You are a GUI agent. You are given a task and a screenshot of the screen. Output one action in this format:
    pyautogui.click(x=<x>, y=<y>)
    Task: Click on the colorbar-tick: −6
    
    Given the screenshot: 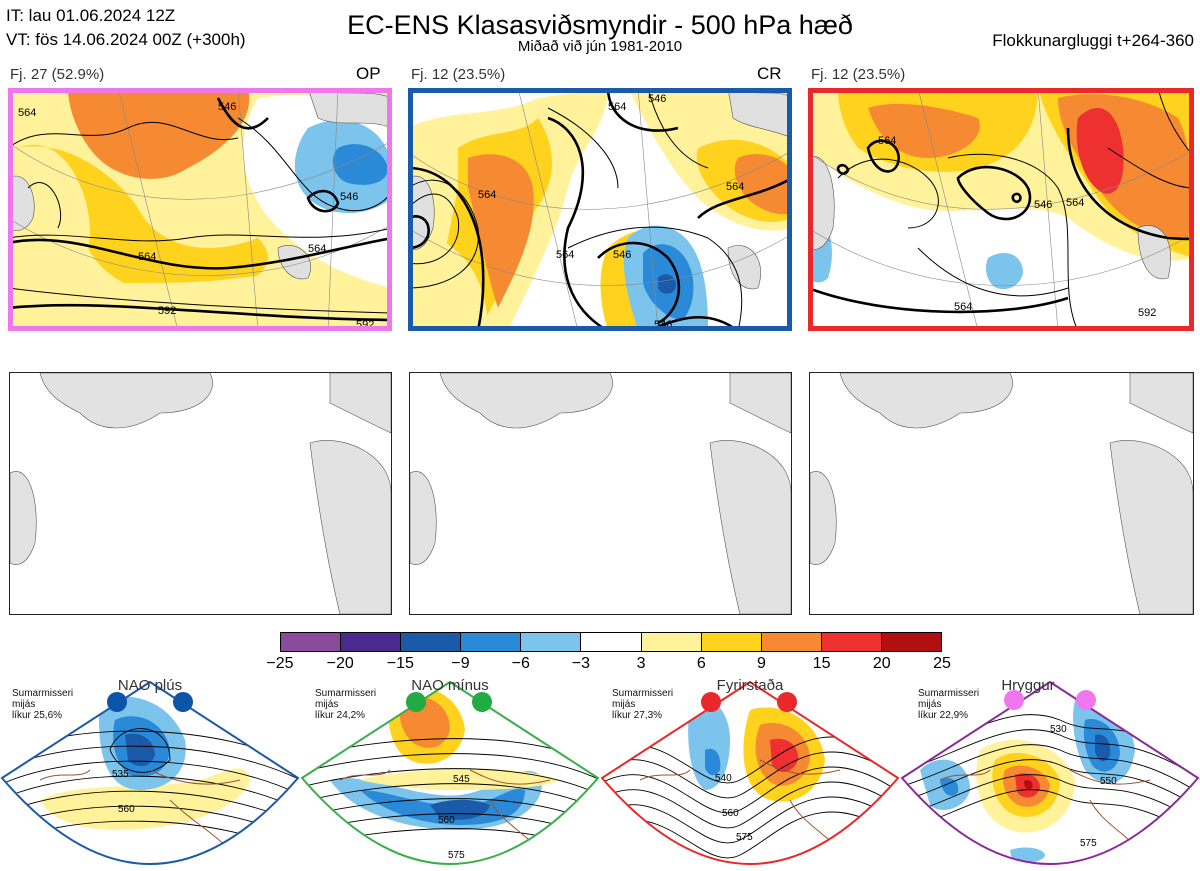 What is the action you would take?
    pyautogui.click(x=520, y=663)
    